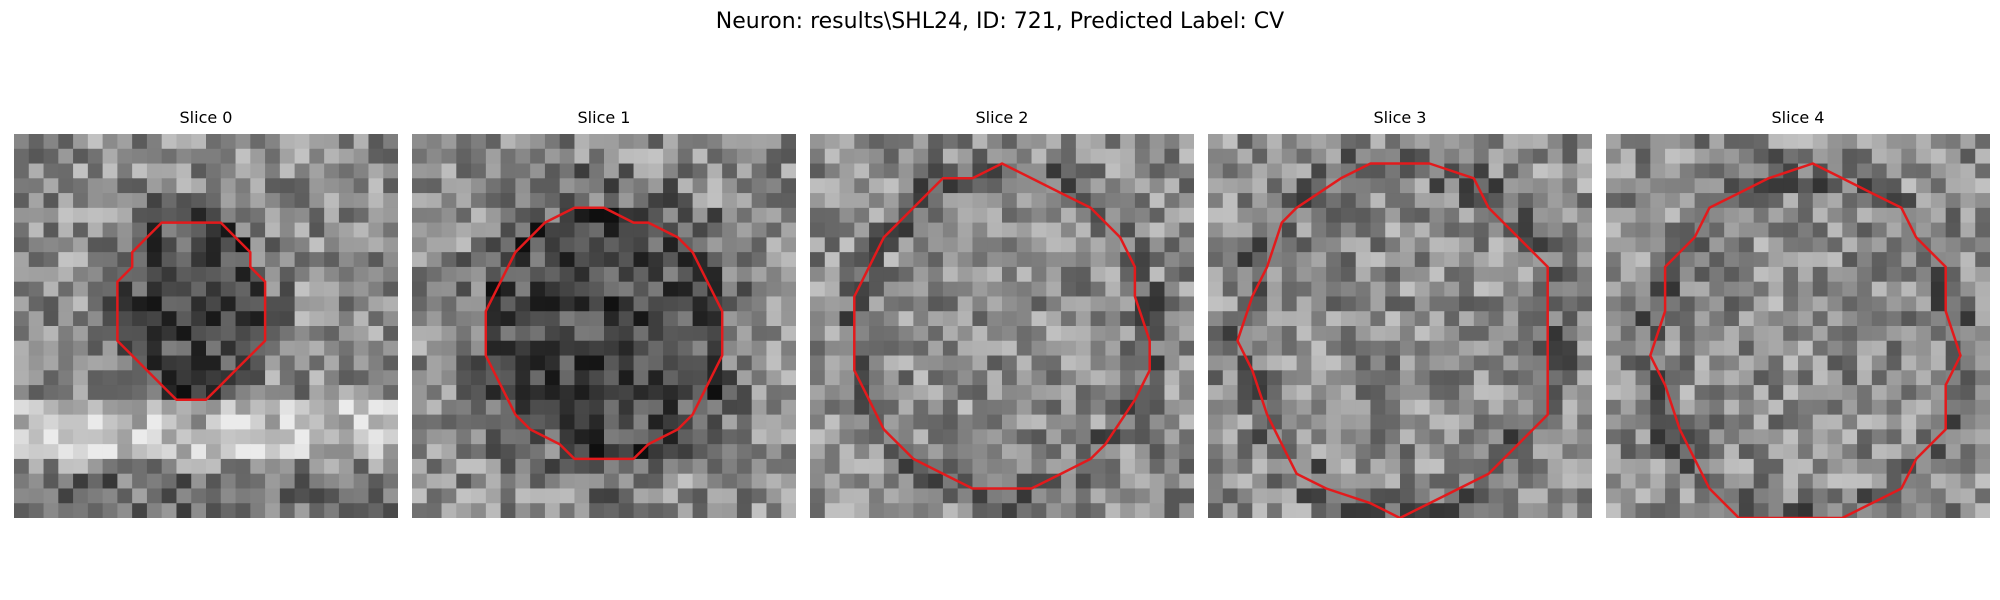 The image size is (2000, 600). I want to click on slice-title-2: Slice 2, so click(1002, 117).